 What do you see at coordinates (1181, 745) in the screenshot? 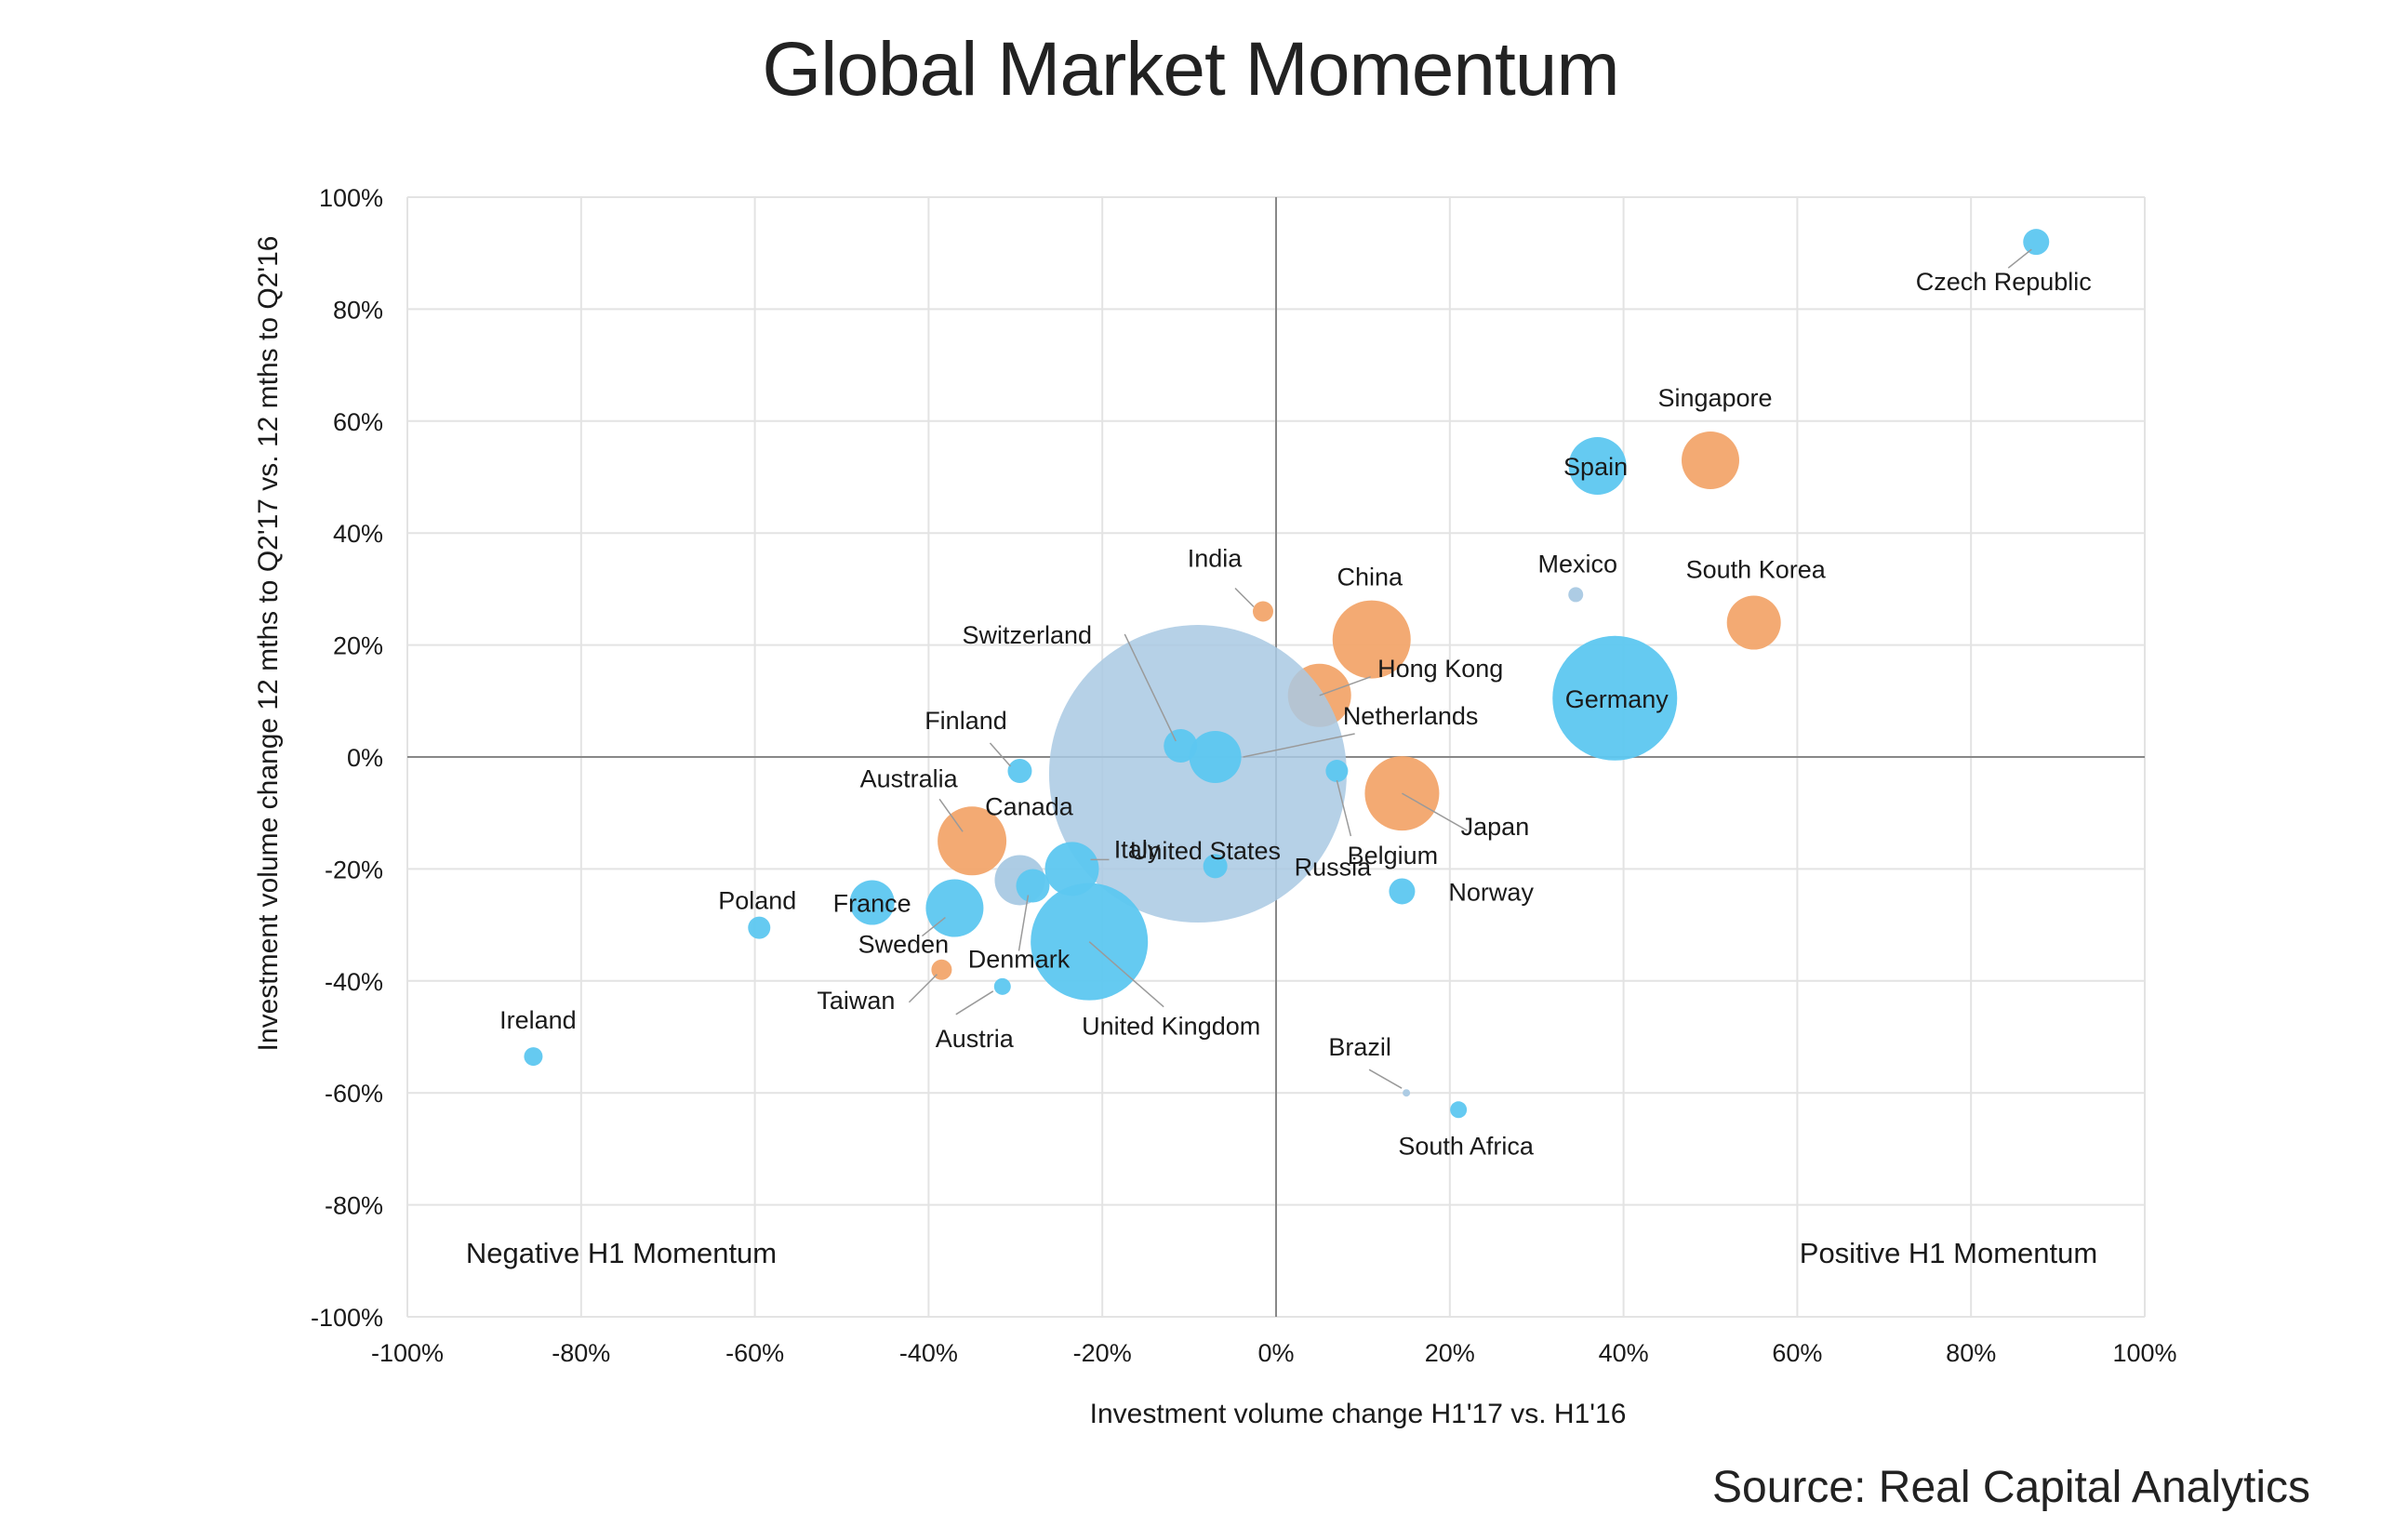
I see `bubble-switzerland` at bounding box center [1181, 745].